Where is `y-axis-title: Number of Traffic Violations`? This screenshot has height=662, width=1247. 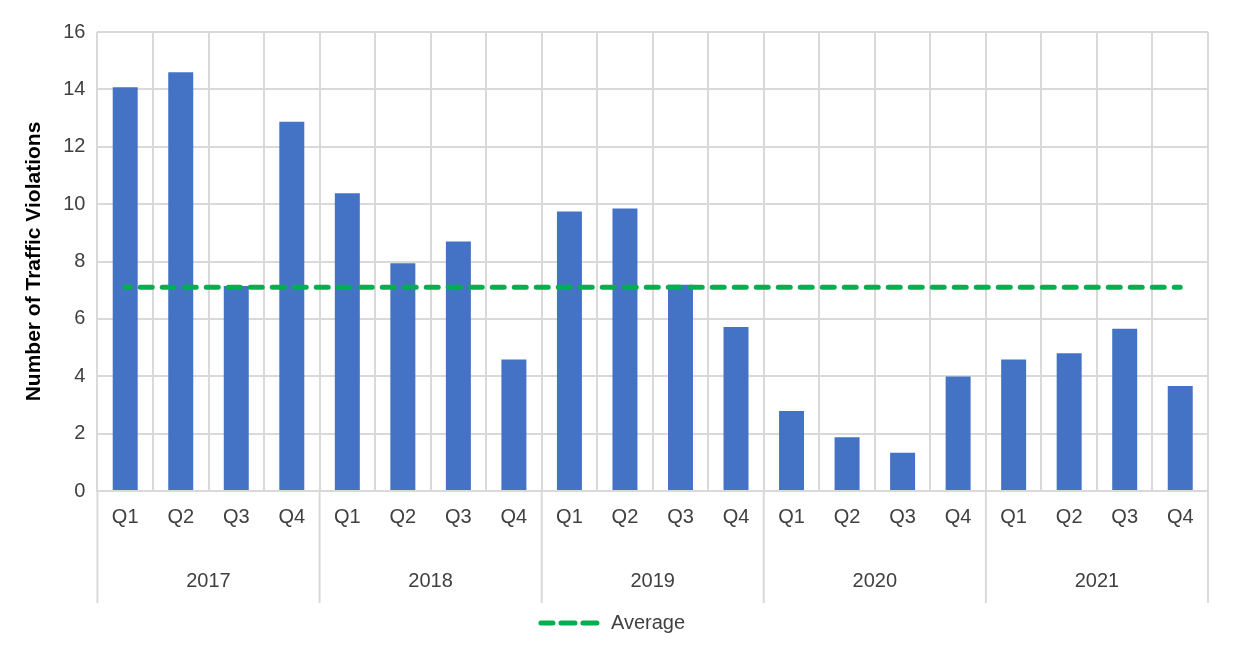 y-axis-title: Number of Traffic Violations is located at coordinates (33, 261).